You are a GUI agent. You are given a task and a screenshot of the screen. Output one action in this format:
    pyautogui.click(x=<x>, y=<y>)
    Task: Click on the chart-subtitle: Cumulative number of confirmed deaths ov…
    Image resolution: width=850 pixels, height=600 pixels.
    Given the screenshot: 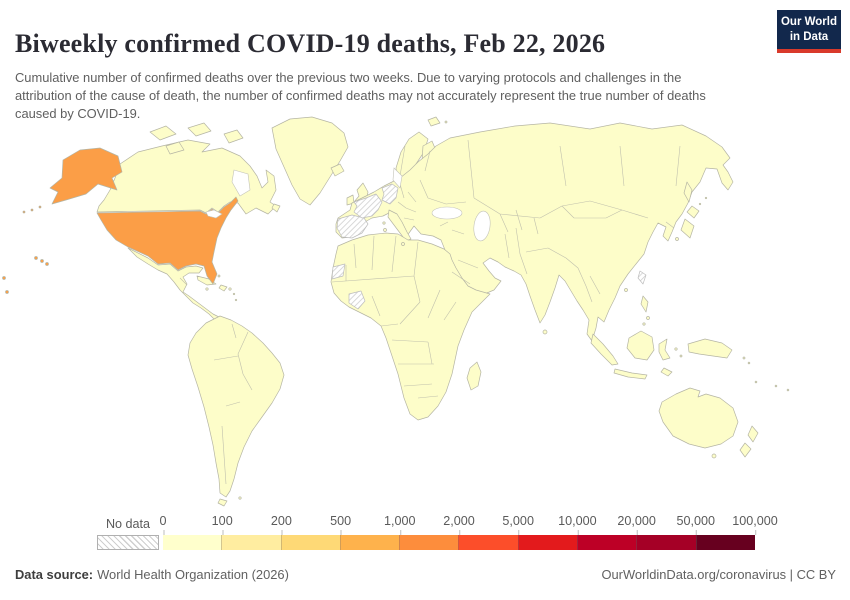 What is the action you would take?
    pyautogui.click(x=360, y=95)
    